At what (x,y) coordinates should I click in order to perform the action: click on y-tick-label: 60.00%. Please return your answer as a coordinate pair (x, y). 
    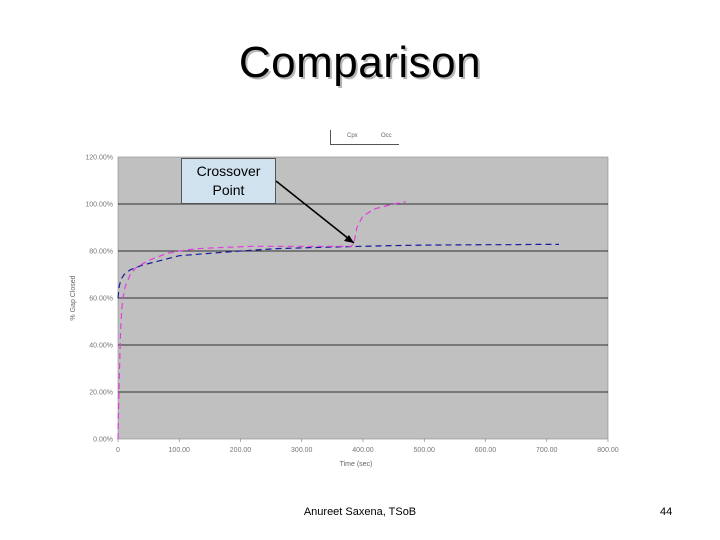
    Looking at the image, I should click on (101, 299).